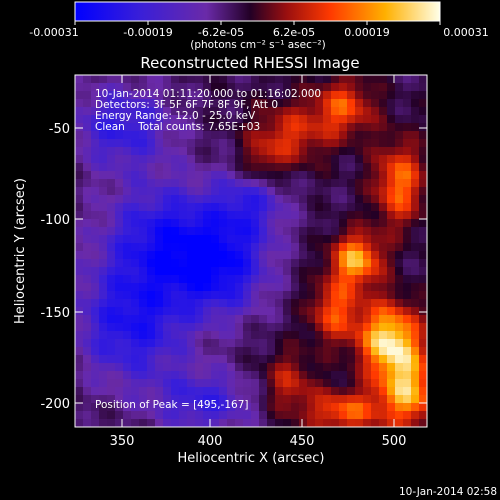  Describe the element at coordinates (208, 94) in the screenshot. I see `annotation-time-range: 10-Jan-2014 01:11:20.000 to 01:16:02.000` at that location.